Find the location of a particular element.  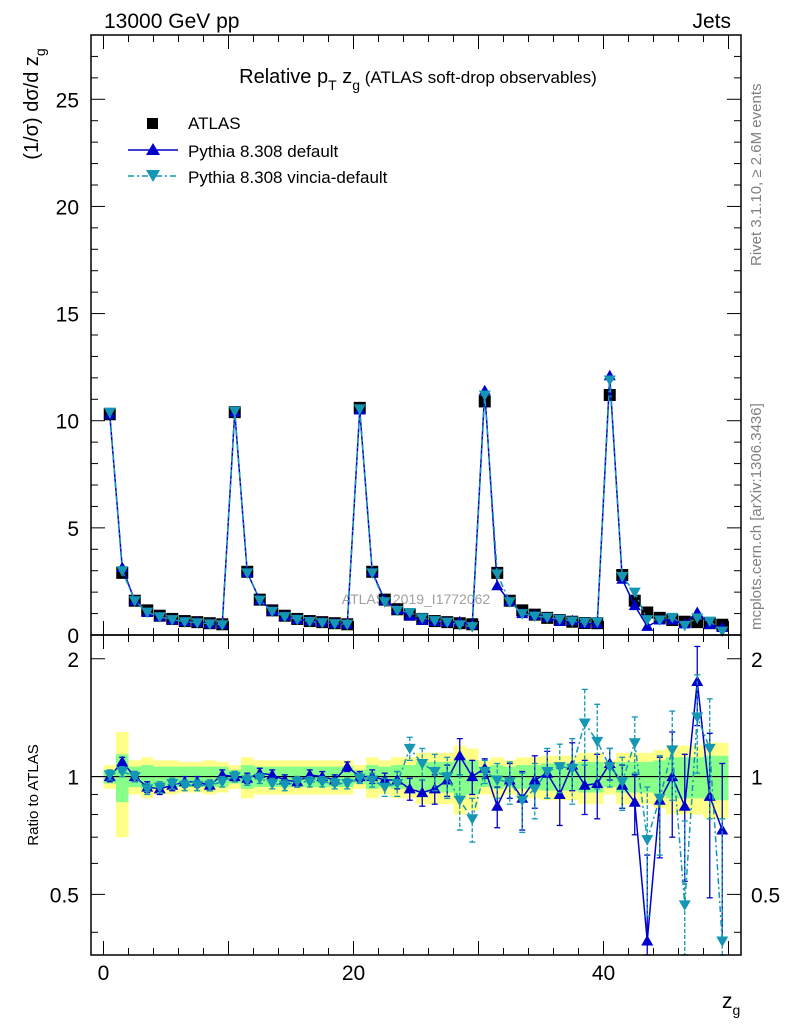

legend-label-default: Pythia 8.308 default is located at coordinates (263, 151).